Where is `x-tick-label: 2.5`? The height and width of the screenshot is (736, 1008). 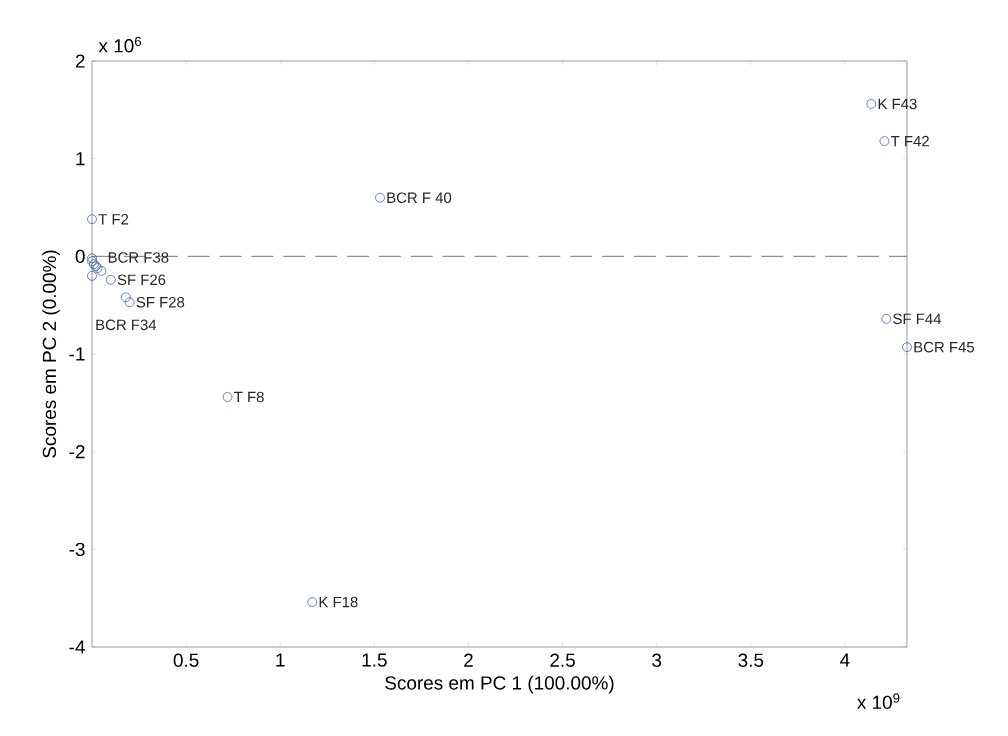 x-tick-label: 2.5 is located at coordinates (562, 660).